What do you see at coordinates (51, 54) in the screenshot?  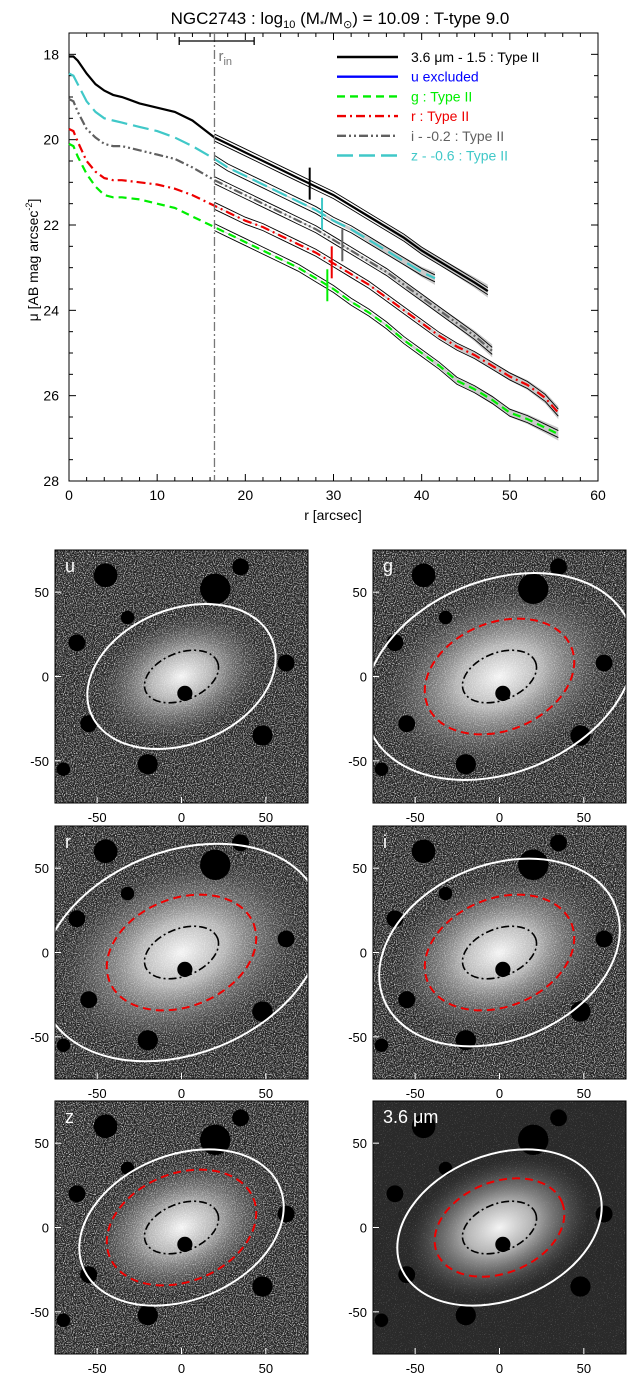 I see `y-tick-label: 18` at bounding box center [51, 54].